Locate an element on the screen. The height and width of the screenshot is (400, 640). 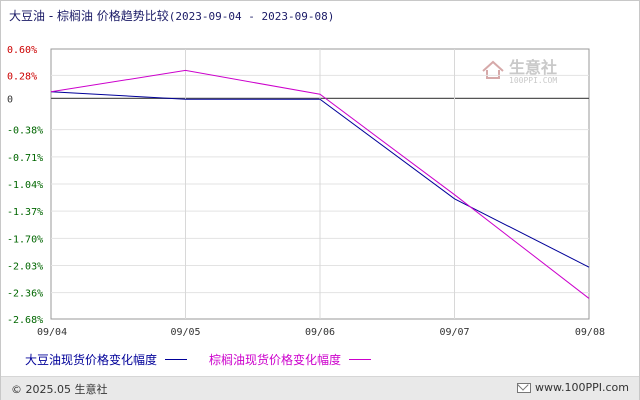
chart-title-range: (2023-09-04 - 2023-09-08) is located at coordinates (251, 16).